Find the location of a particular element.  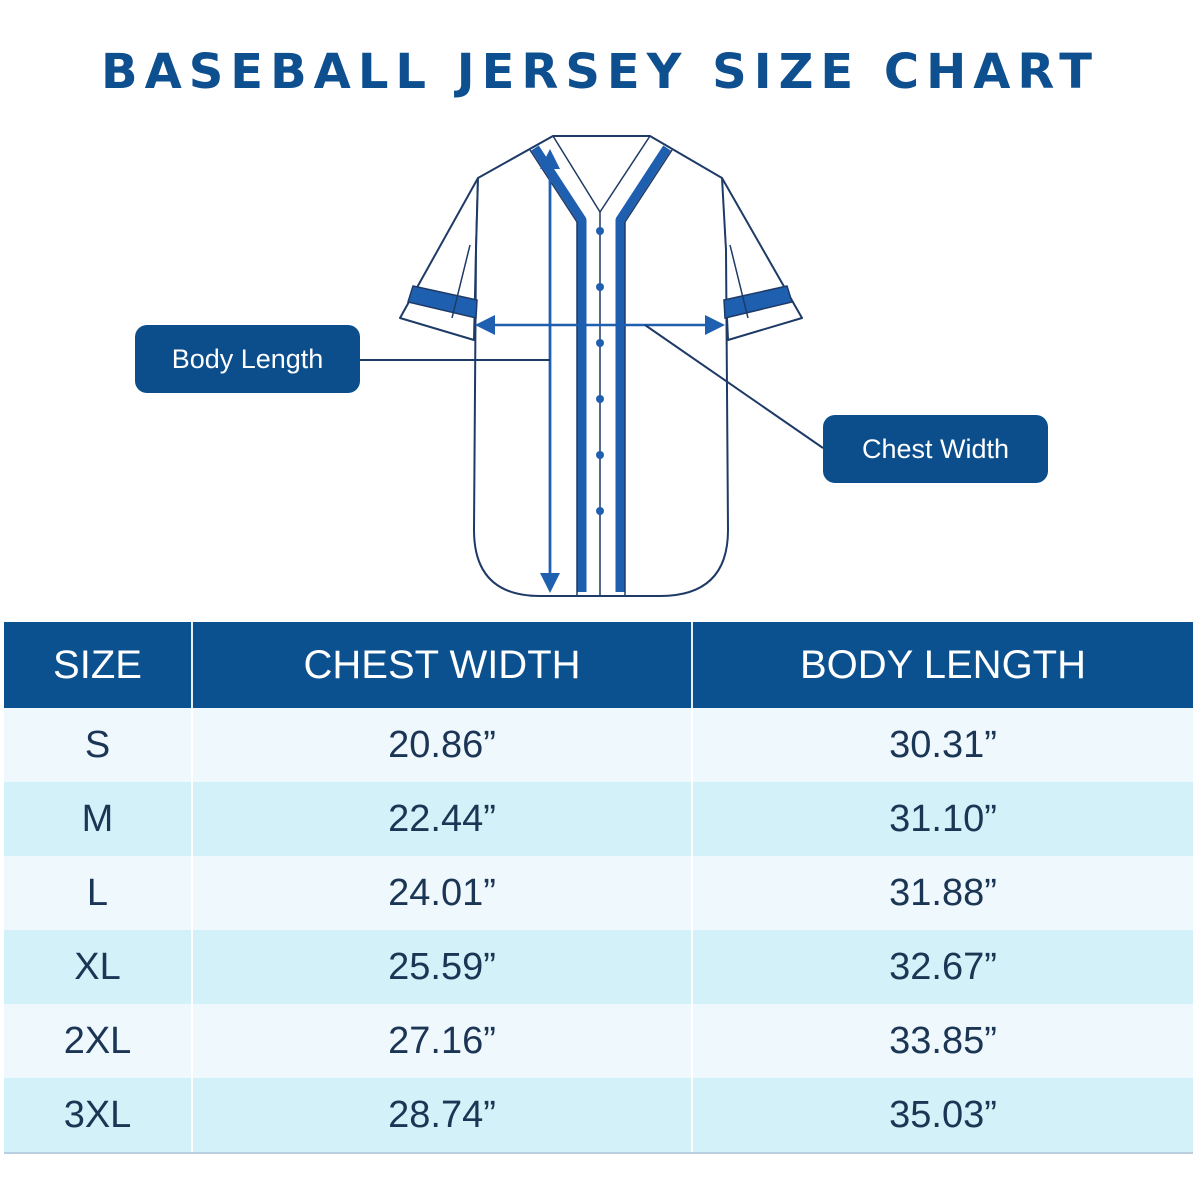

chest-width-cell: 24.01” is located at coordinates (442, 893).